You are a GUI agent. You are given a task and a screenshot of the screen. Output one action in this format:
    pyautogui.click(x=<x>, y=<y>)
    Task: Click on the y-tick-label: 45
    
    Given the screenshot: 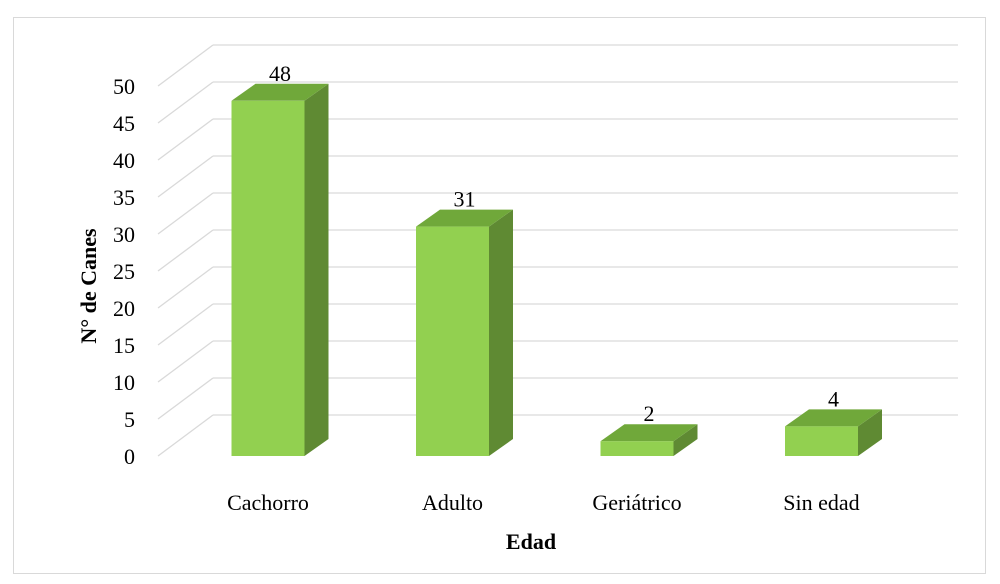 What is the action you would take?
    pyautogui.click(x=124, y=123)
    